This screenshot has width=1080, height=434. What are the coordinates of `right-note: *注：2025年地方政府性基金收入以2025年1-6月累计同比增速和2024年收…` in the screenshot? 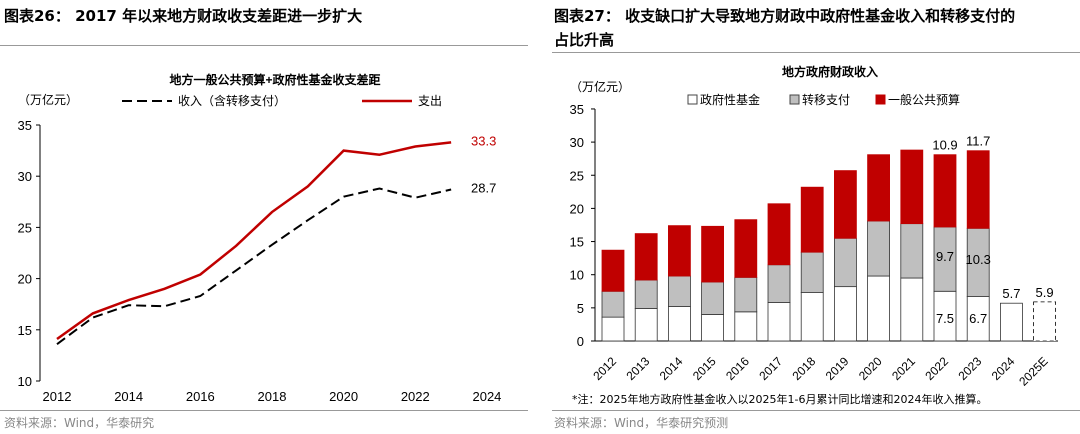 It's located at (780, 399).